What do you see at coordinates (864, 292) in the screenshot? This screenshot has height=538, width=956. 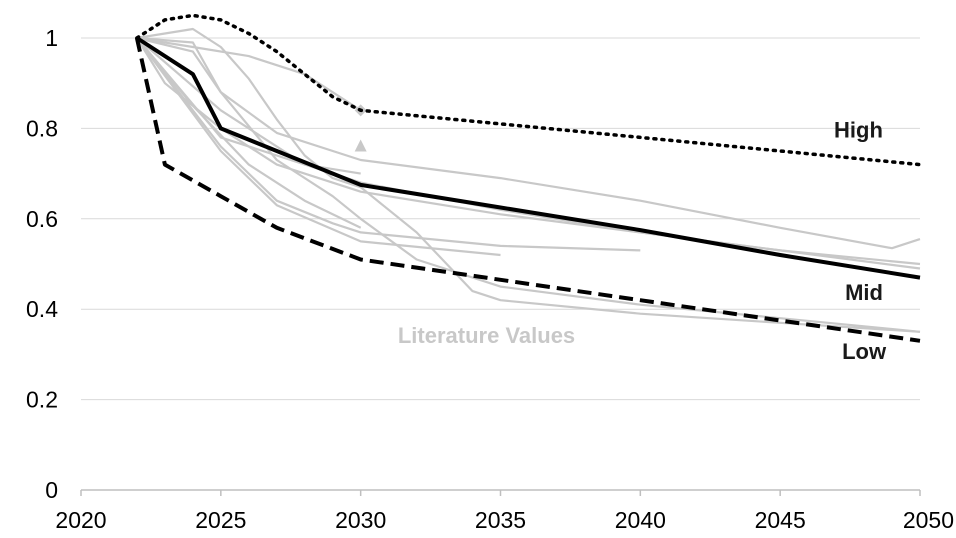 I see `series-label-mid: Mid` at bounding box center [864, 292].